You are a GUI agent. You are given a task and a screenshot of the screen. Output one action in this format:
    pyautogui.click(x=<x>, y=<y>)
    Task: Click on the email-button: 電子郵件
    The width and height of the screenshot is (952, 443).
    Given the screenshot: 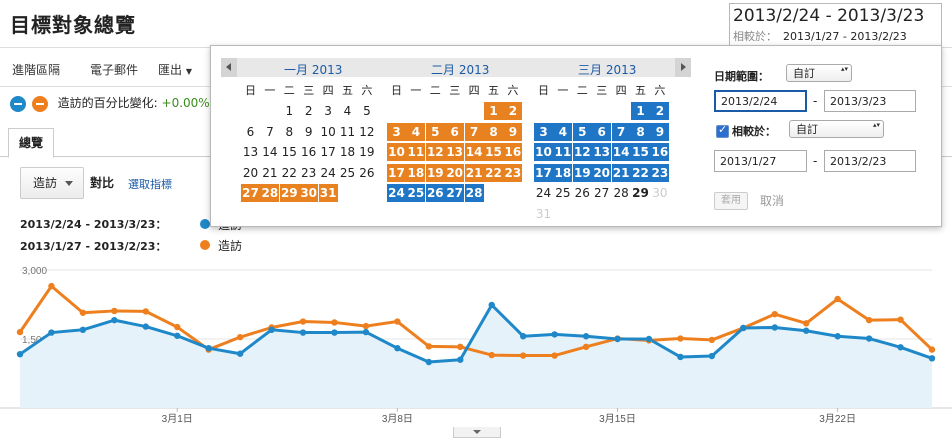 What is the action you would take?
    pyautogui.click(x=114, y=70)
    